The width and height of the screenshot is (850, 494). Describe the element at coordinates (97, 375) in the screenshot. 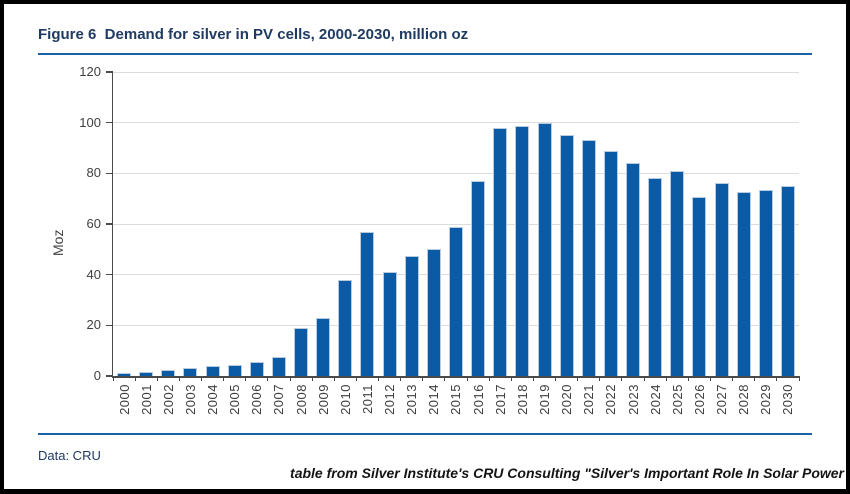

I see `y-tick-label: 0` at that location.